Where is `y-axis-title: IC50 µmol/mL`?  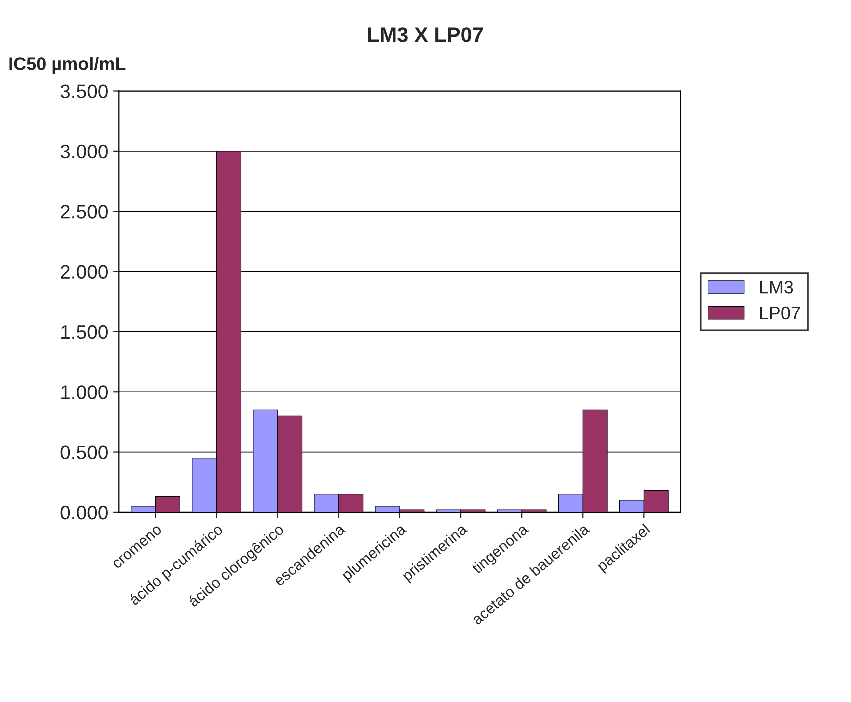 y-axis-title: IC50 µmol/mL is located at coordinates (68, 65).